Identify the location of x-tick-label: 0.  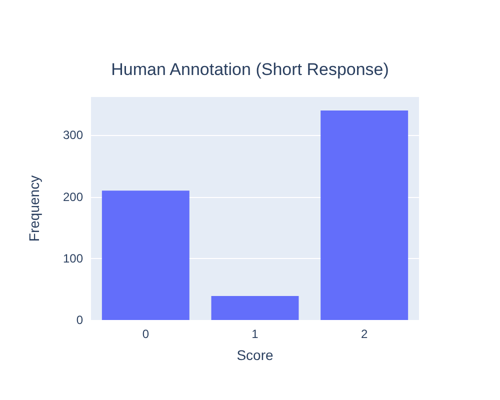
(146, 334).